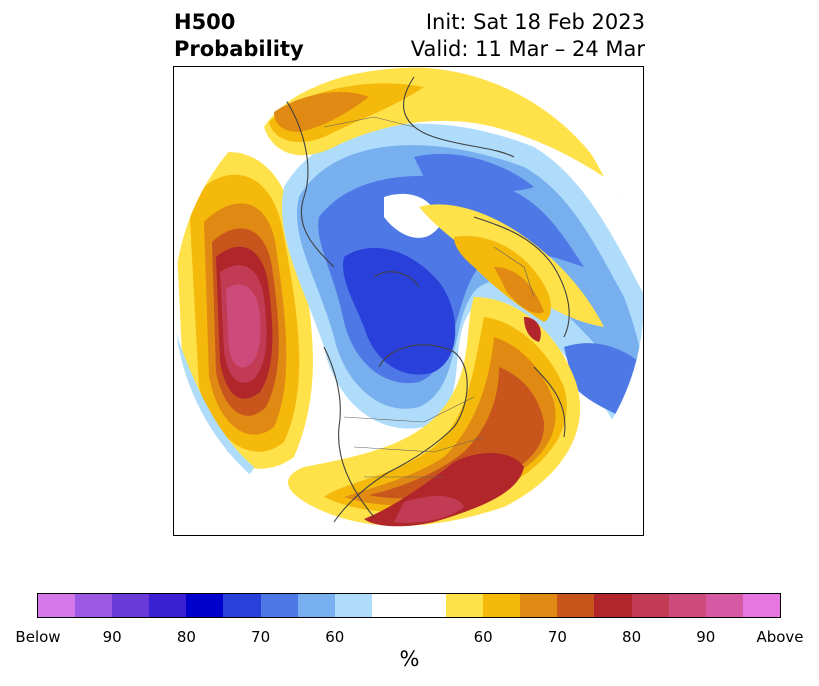  Describe the element at coordinates (409, 659) in the screenshot. I see `colorbar-unit: %` at that location.